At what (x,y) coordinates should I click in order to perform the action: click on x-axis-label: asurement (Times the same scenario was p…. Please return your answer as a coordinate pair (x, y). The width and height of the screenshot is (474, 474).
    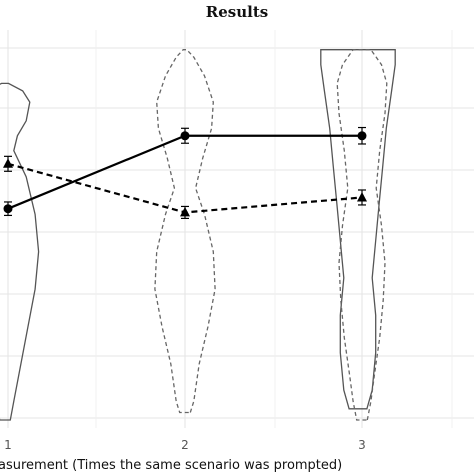
    Looking at the image, I should click on (171, 465).